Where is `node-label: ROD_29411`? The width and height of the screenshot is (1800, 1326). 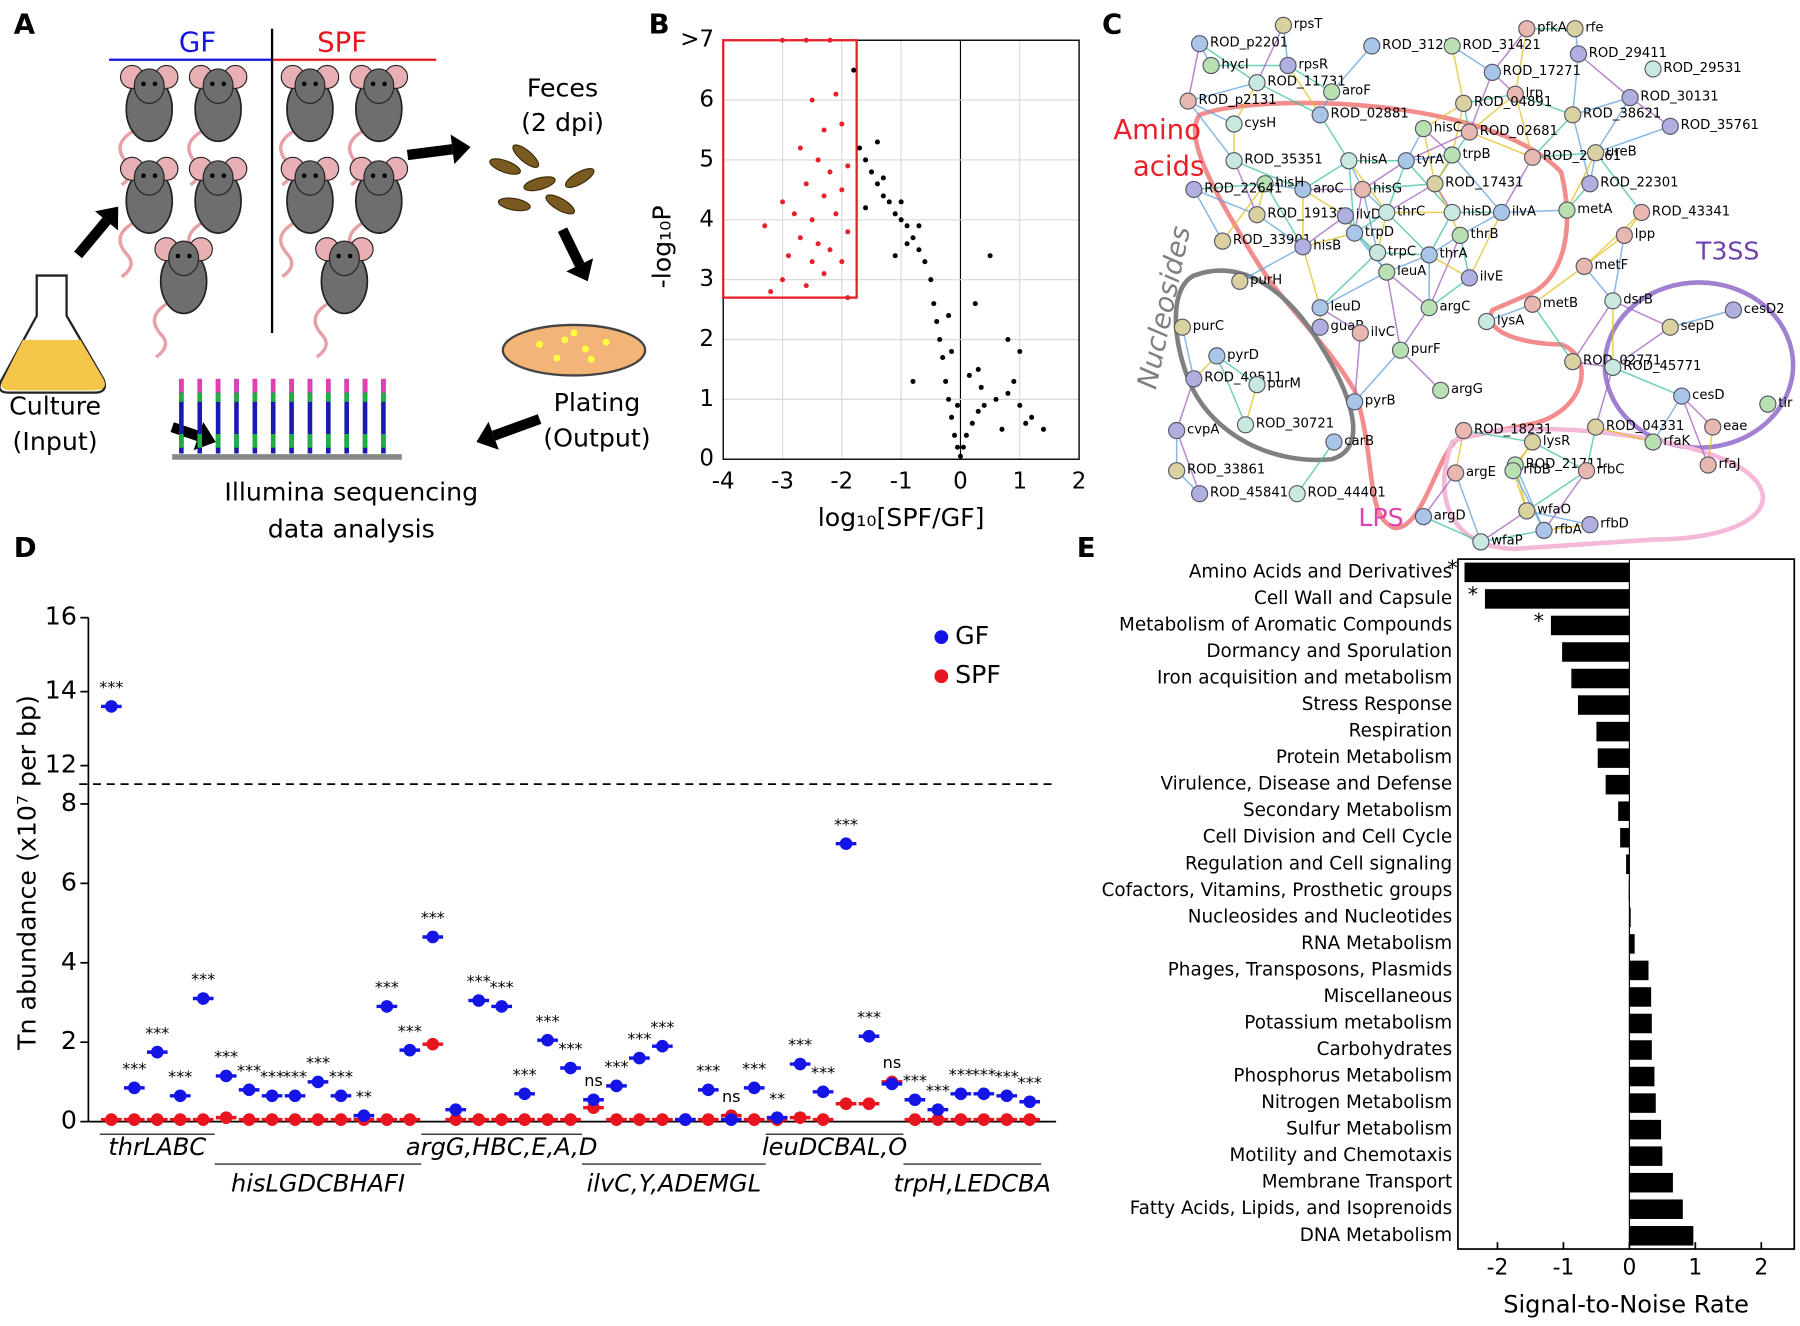
node-label: ROD_29411 is located at coordinates (1628, 53).